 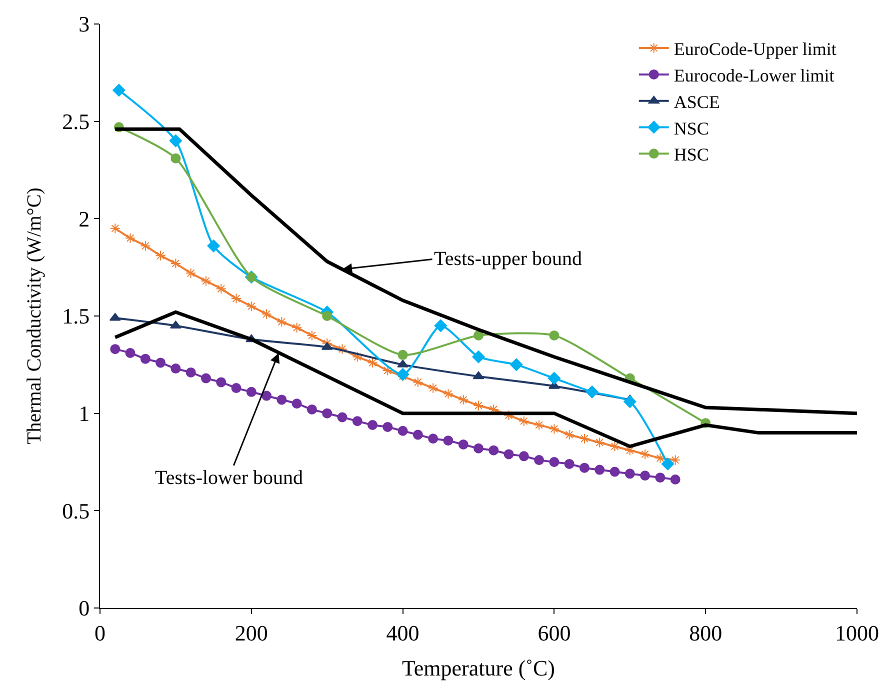 What do you see at coordinates (508, 259) in the screenshot?
I see `annotation: Tests-upper bound` at bounding box center [508, 259].